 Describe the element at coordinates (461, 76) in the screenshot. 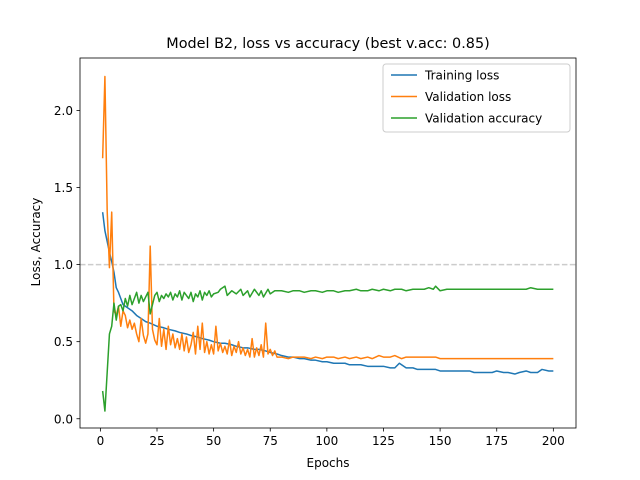

I see `legend-label: Training loss` at that location.